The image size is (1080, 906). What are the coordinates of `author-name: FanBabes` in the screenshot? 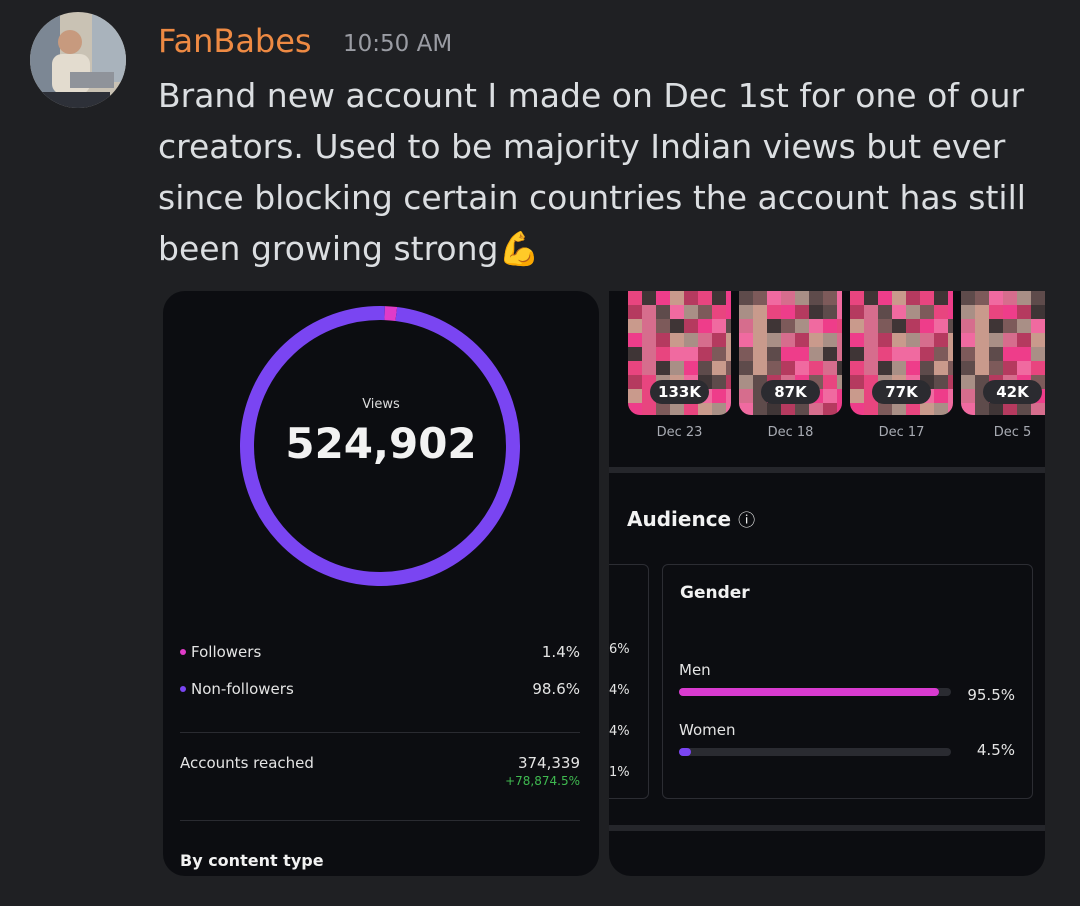 It's located at (235, 41).